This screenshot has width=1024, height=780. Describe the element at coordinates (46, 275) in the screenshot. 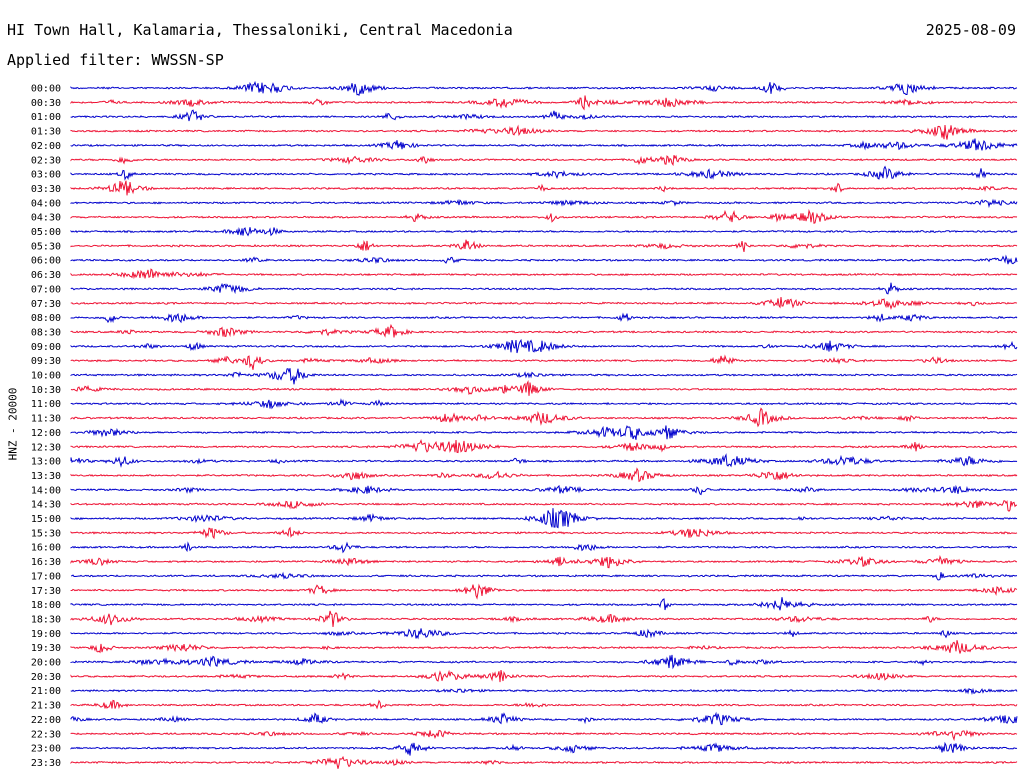

I see `row-time-label: 06:30` at that location.